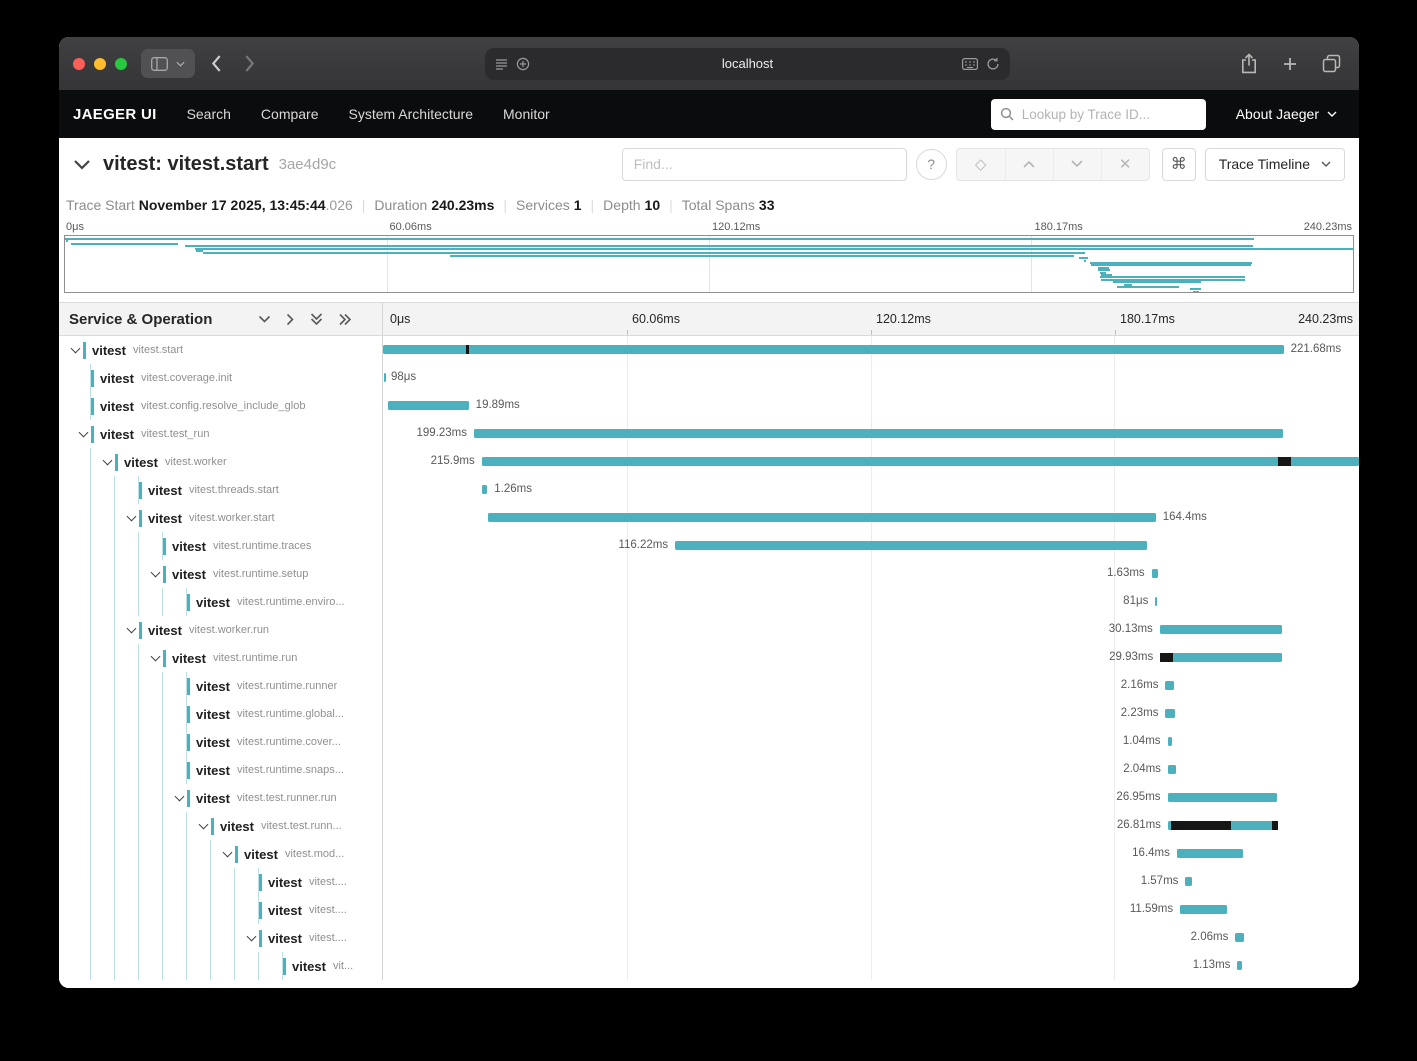 This screenshot has width=1417, height=1061. I want to click on span-row: vitest vitest.runtime.run 29.93ms, so click(709, 658).